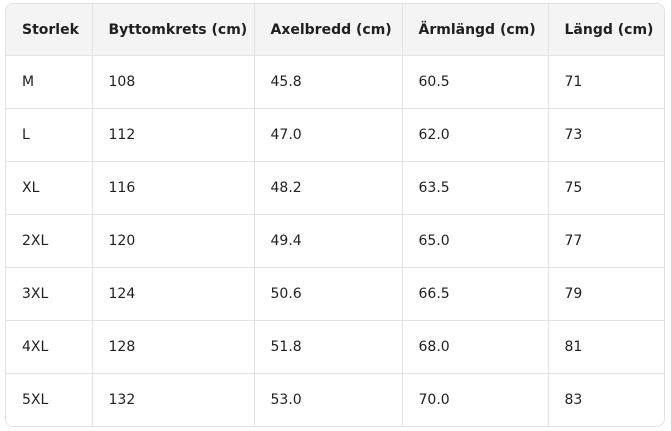 The image size is (671, 431). What do you see at coordinates (172, 399) in the screenshot?
I see `table-cell: 132` at bounding box center [172, 399].